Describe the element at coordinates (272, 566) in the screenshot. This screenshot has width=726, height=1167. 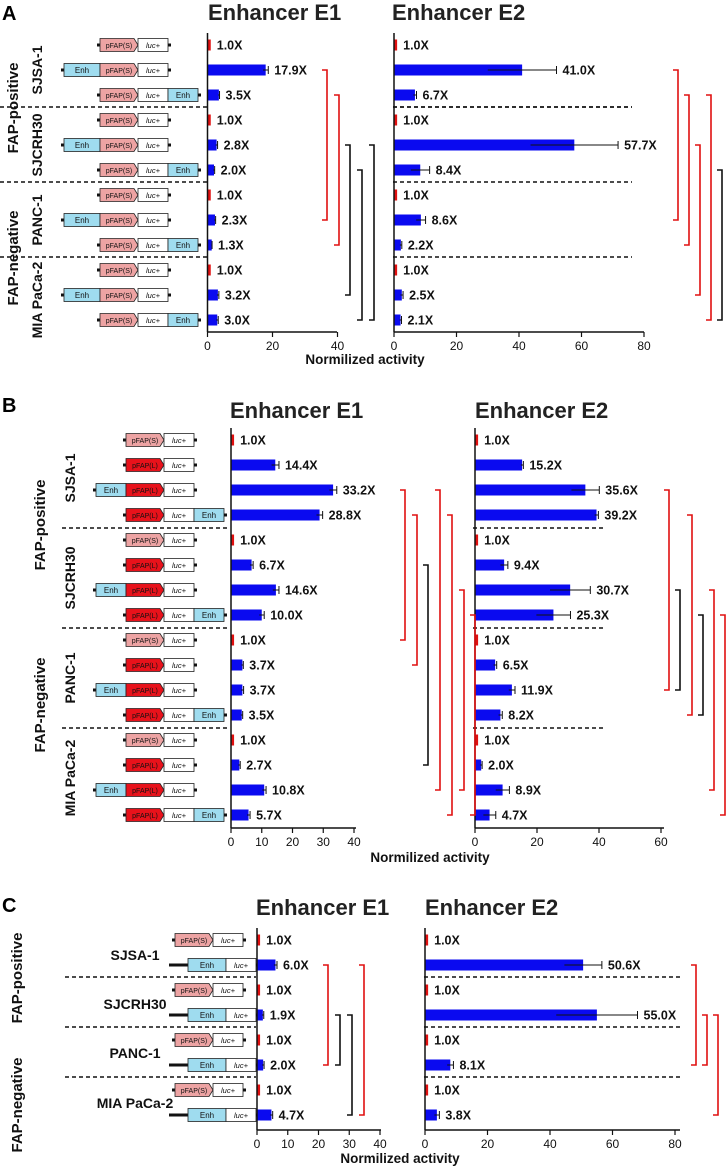
I see `data-label: 6.7X` at that location.